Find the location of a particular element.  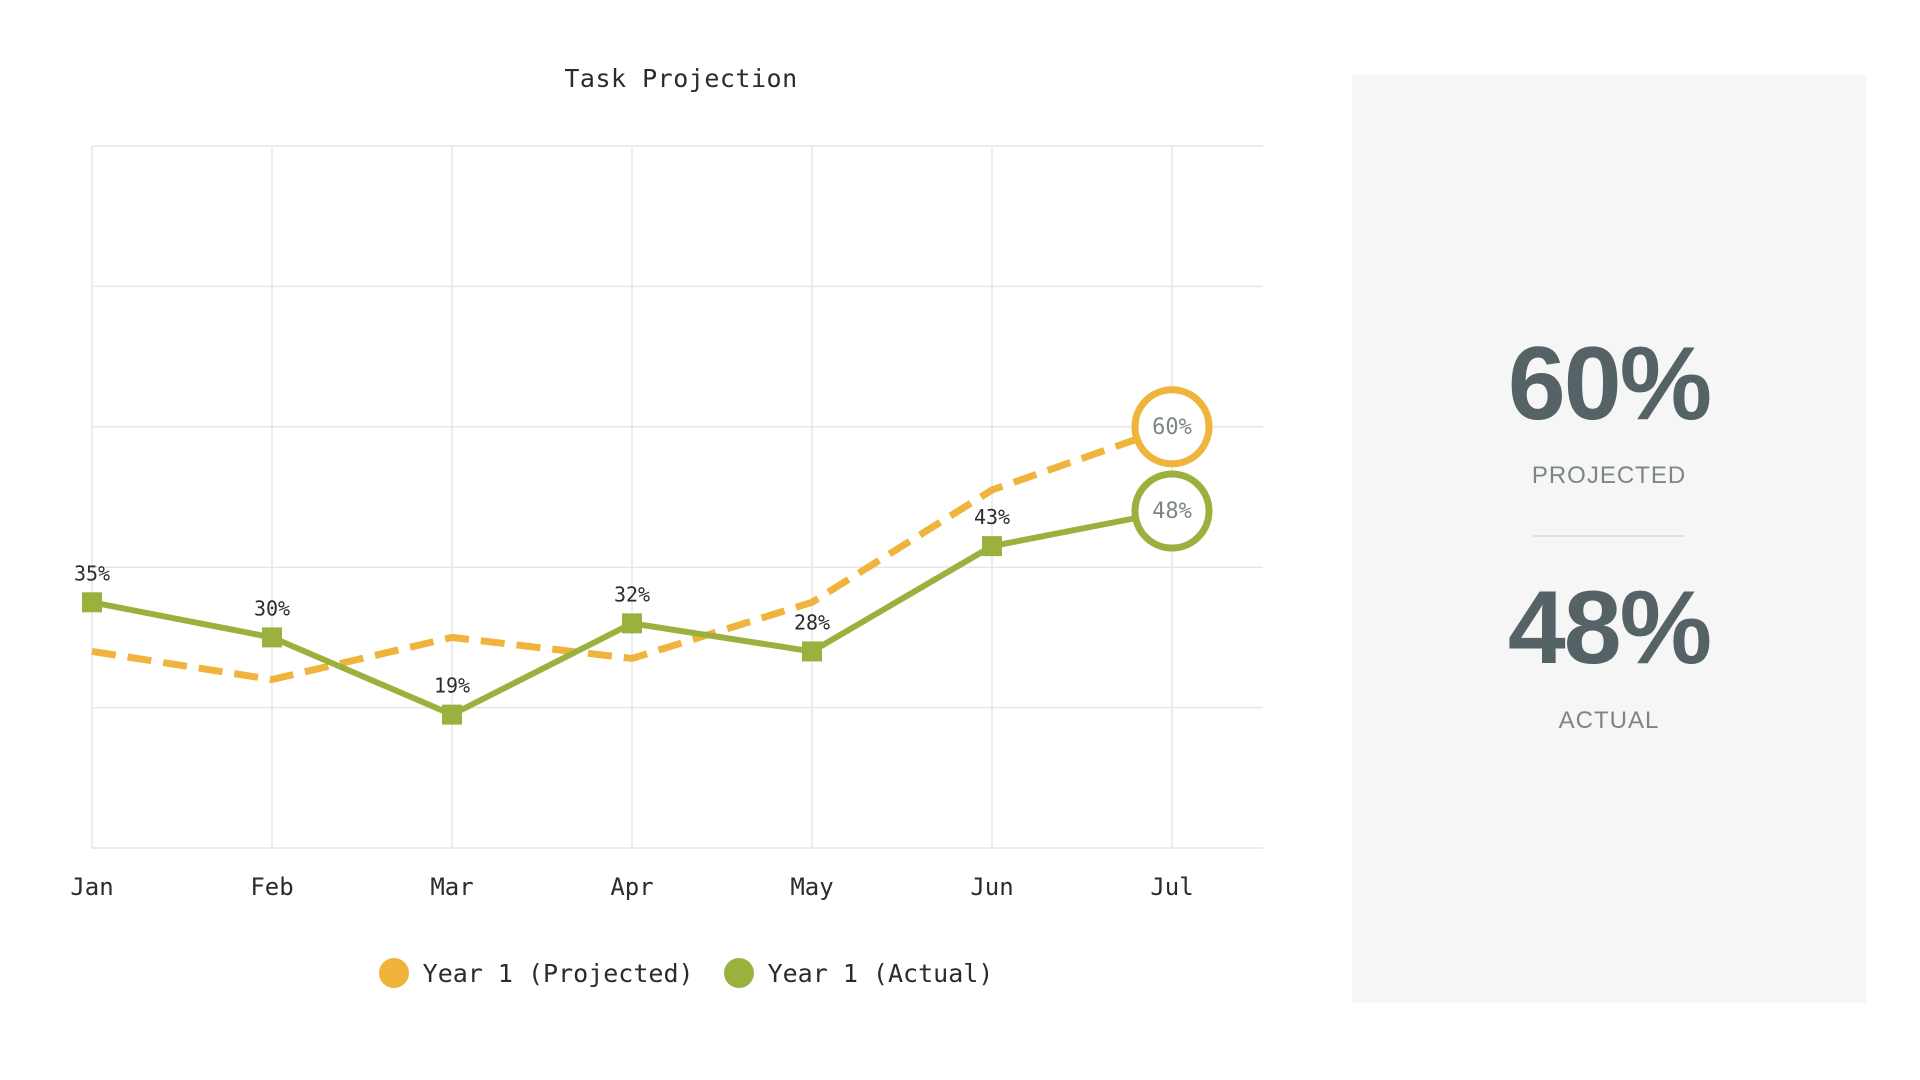

projected-stat-label: PROJECTED is located at coordinates (1609, 475).